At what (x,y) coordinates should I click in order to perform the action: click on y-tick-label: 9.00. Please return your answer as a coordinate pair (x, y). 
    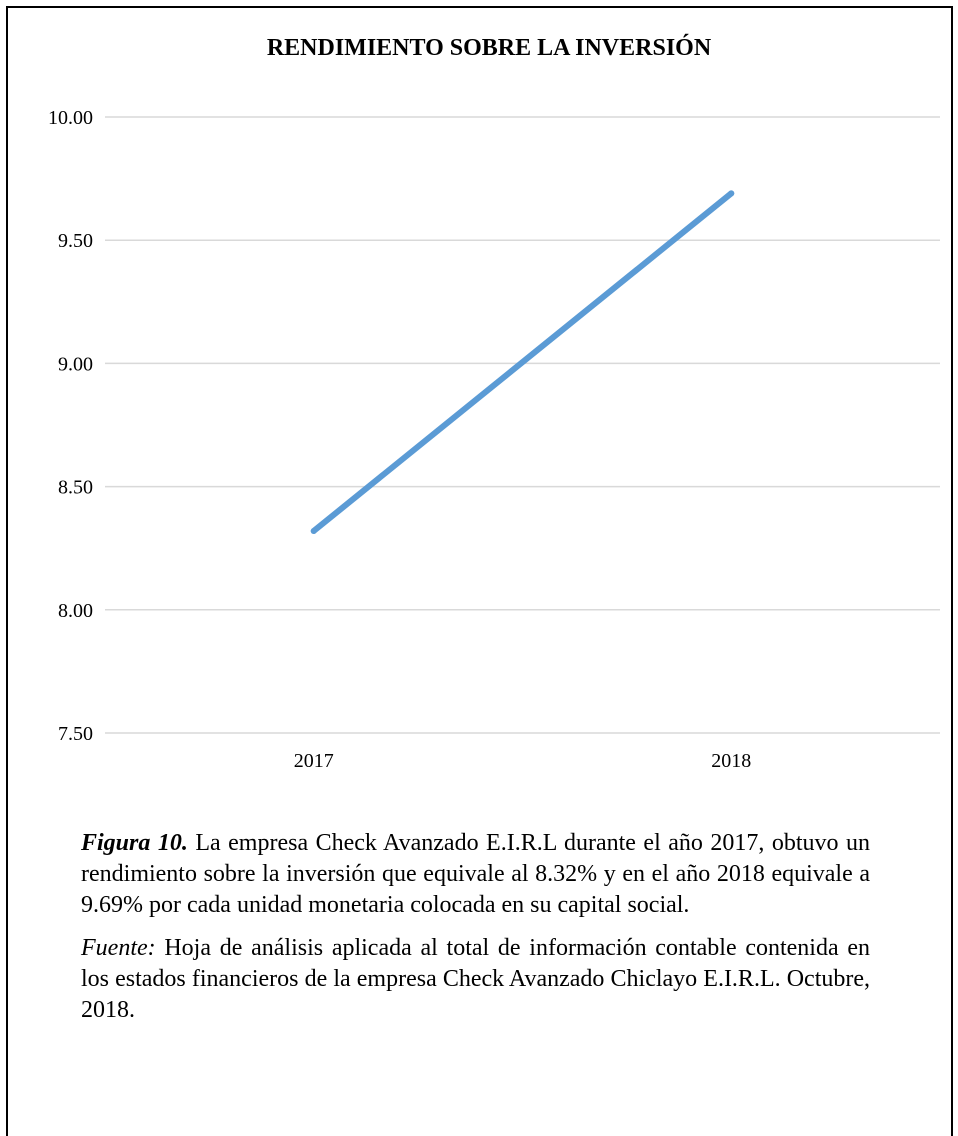
    Looking at the image, I should click on (75, 364).